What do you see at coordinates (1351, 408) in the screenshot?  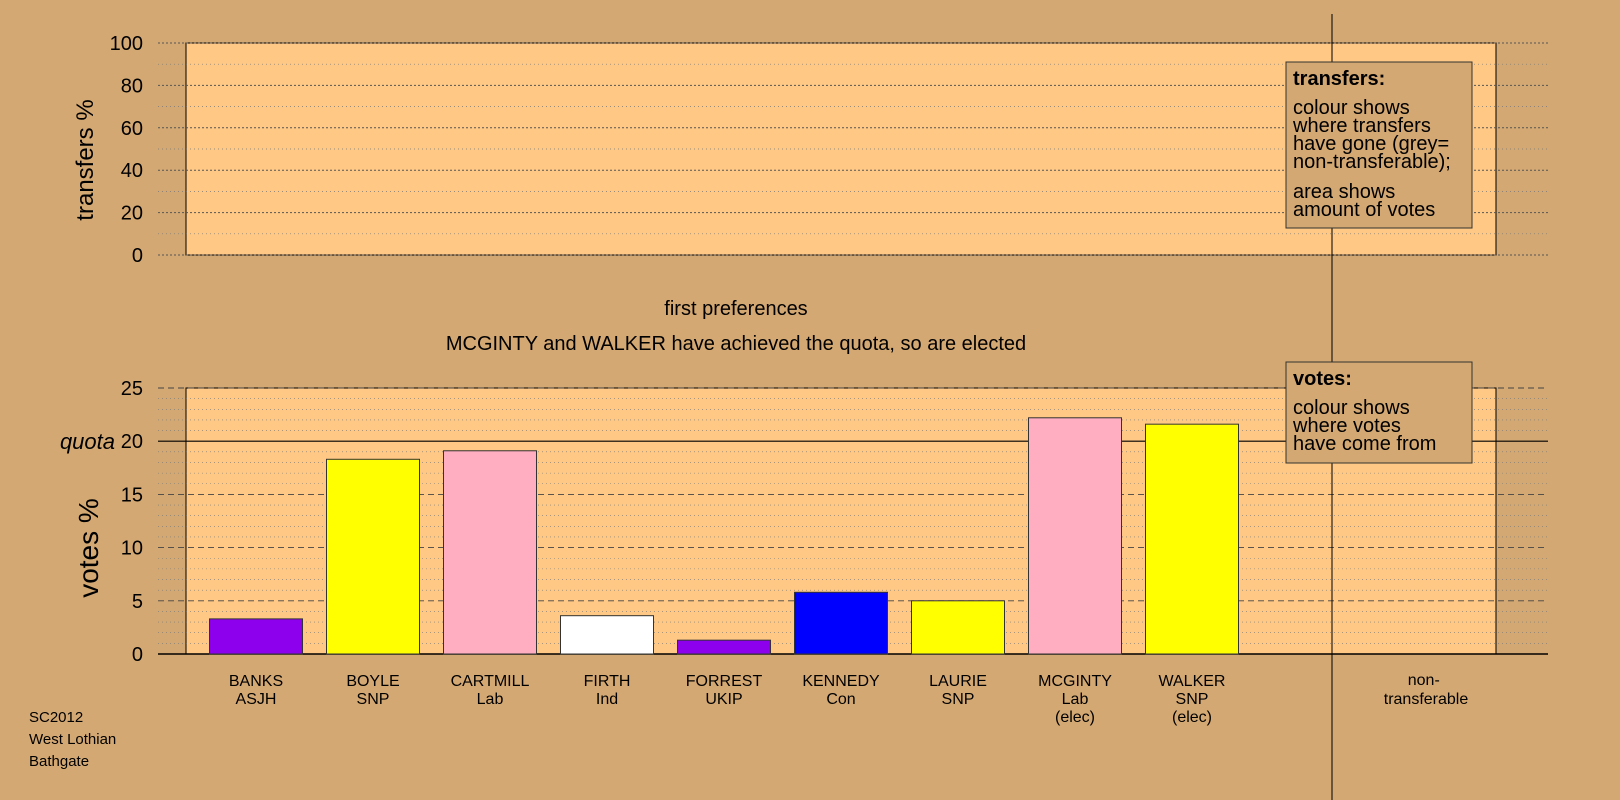 I see `votes-legend-line: colour shows` at bounding box center [1351, 408].